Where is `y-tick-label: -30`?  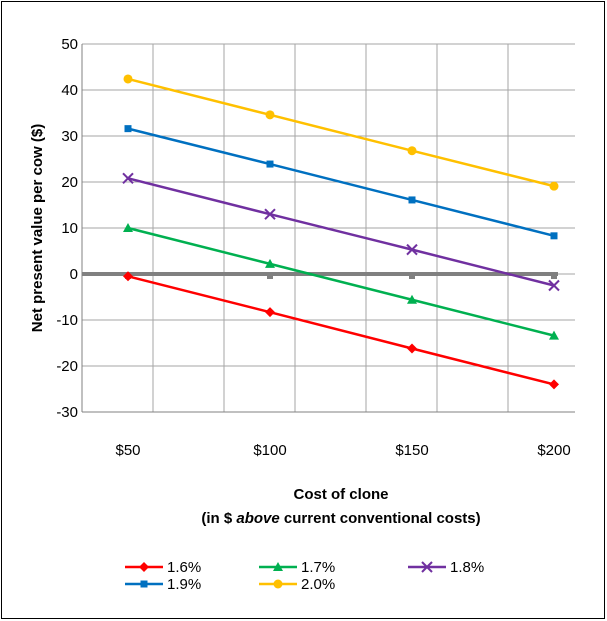 y-tick-label: -30 is located at coordinates (67, 412).